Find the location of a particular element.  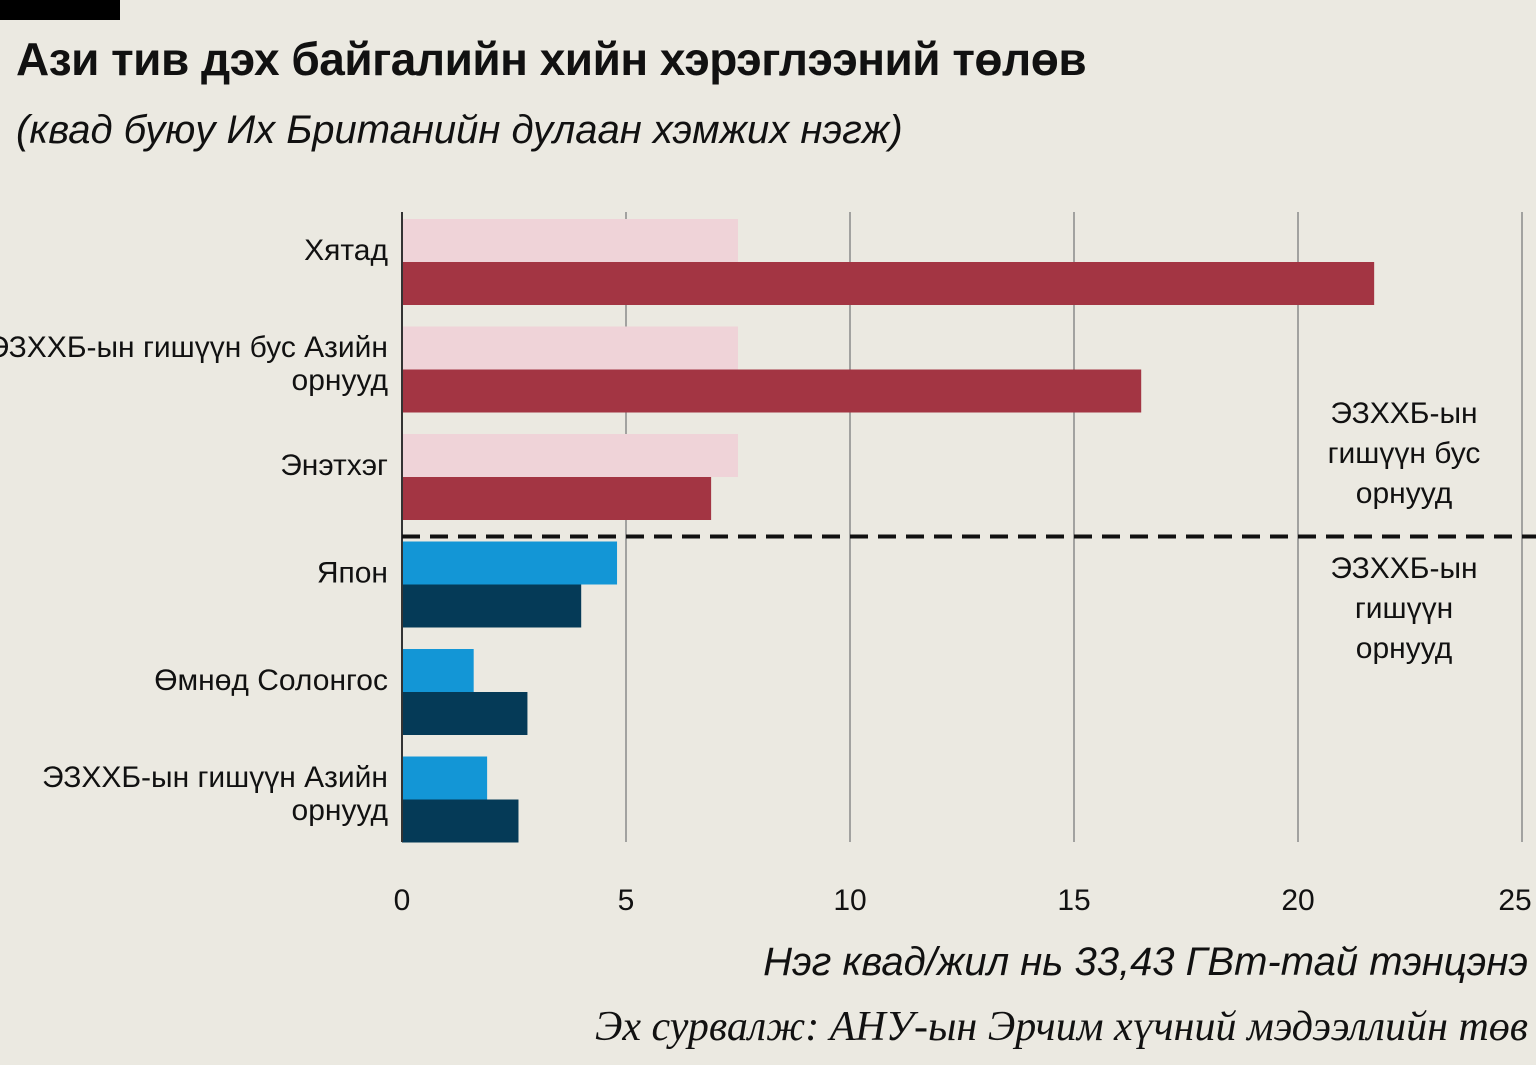

x-tick-label: 10 is located at coordinates (849, 900).